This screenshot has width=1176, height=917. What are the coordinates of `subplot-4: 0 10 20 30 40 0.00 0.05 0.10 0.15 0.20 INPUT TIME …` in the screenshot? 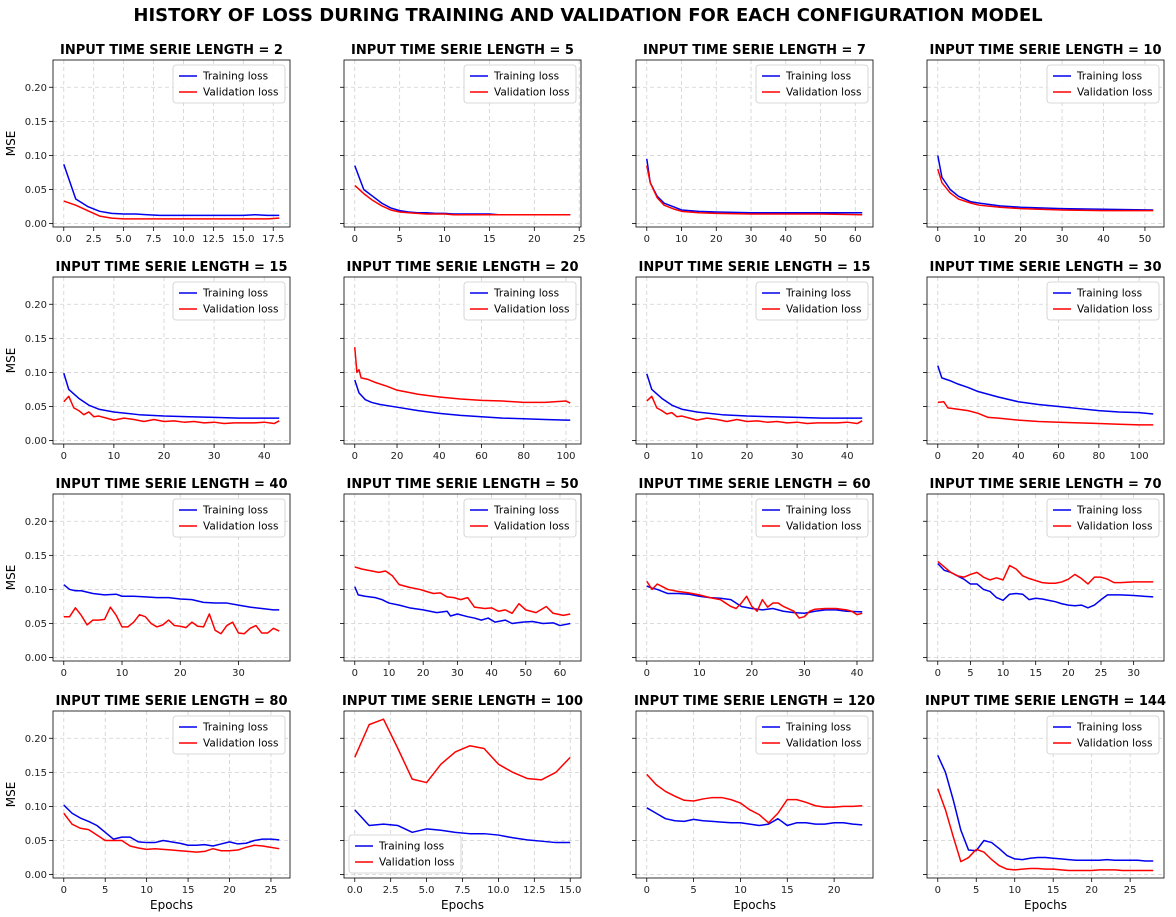 It's located at (147, 361).